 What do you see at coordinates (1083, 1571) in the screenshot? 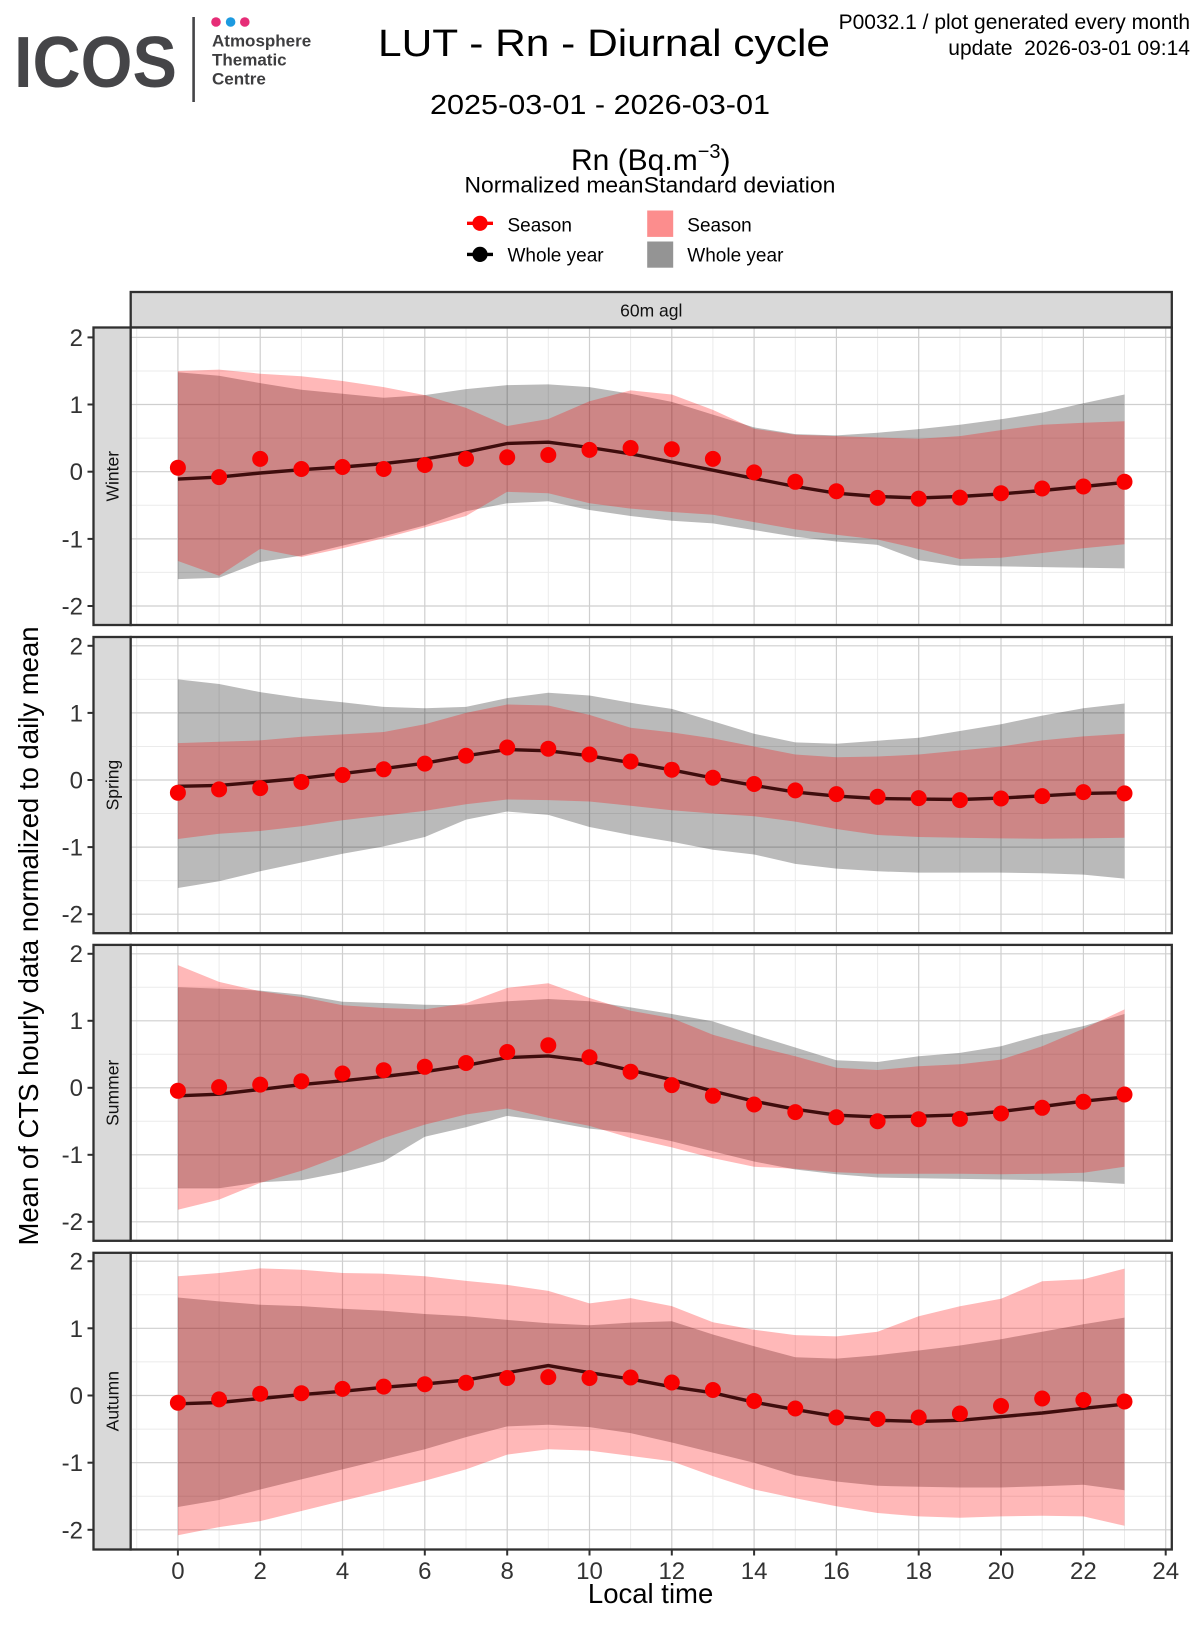
I see `svg-text: 22` at bounding box center [1083, 1571].